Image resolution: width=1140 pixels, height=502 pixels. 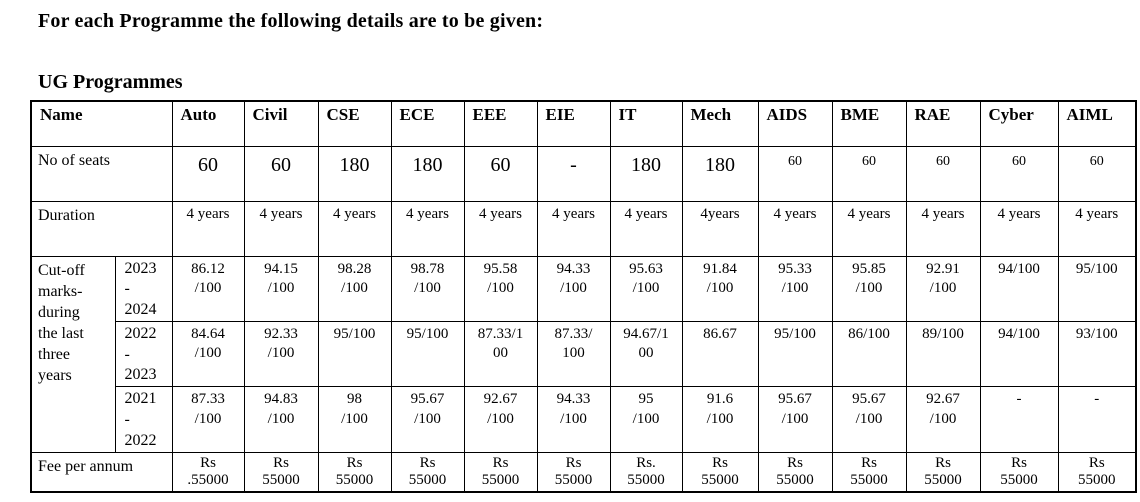 What do you see at coordinates (427, 123) in the screenshot?
I see `program-header-ece: ECE` at bounding box center [427, 123].